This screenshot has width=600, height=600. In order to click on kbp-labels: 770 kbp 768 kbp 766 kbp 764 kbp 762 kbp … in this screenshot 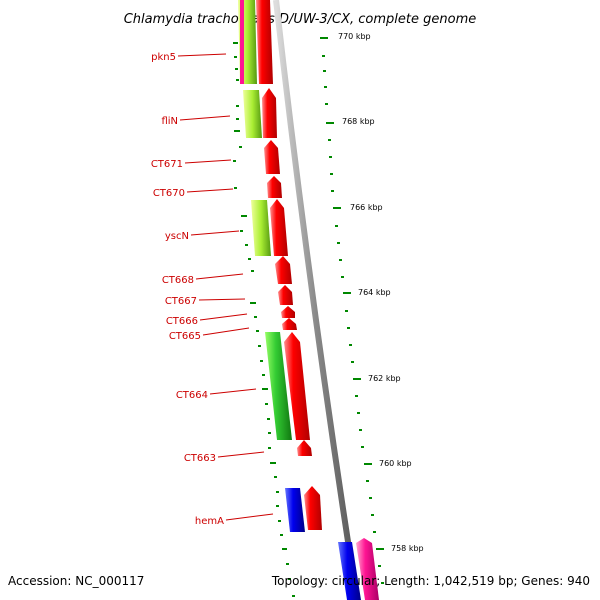, I will do `click(381, 292)`.